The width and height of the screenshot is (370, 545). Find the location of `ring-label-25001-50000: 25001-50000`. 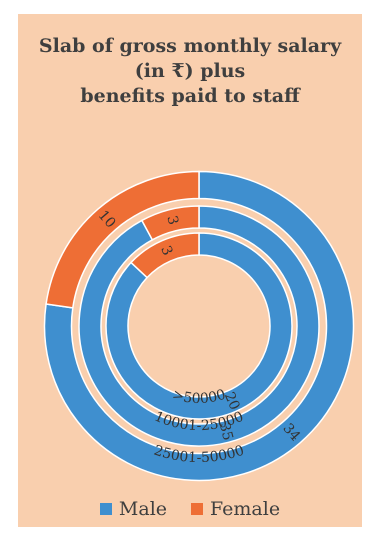

ring-label-25001-50000: 25001-50000 is located at coordinates (199, 454).